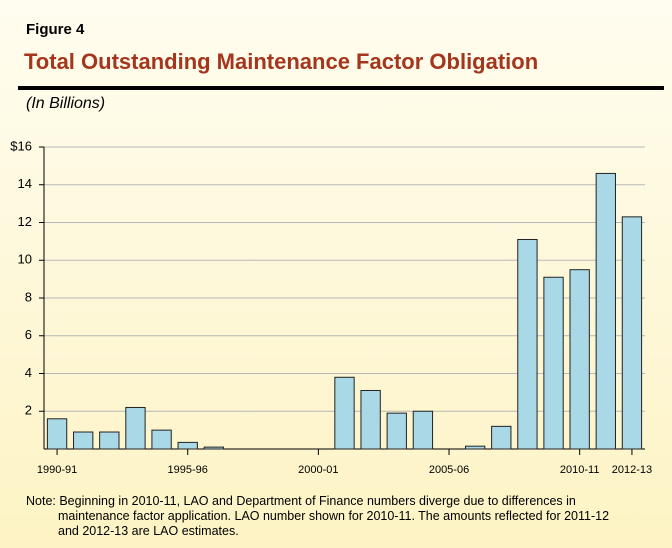 Image resolution: width=672 pixels, height=548 pixels. Describe the element at coordinates (57, 470) in the screenshot. I see `x-tick-label: 1990-91` at that location.